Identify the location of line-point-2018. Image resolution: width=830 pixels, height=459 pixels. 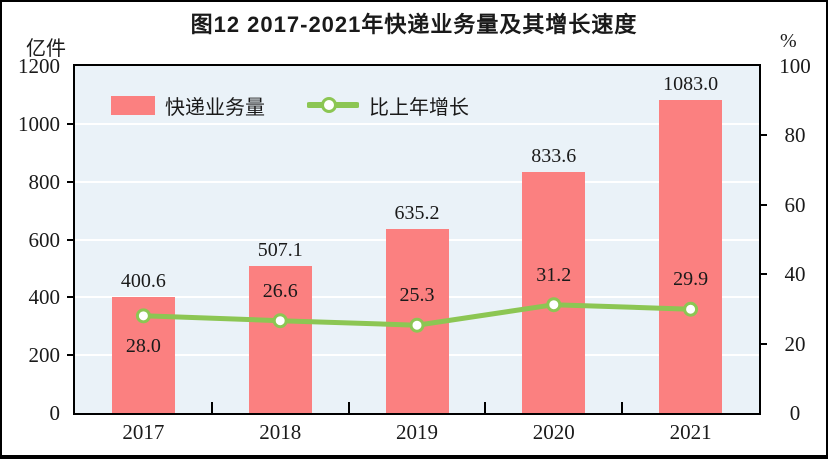
(280, 321).